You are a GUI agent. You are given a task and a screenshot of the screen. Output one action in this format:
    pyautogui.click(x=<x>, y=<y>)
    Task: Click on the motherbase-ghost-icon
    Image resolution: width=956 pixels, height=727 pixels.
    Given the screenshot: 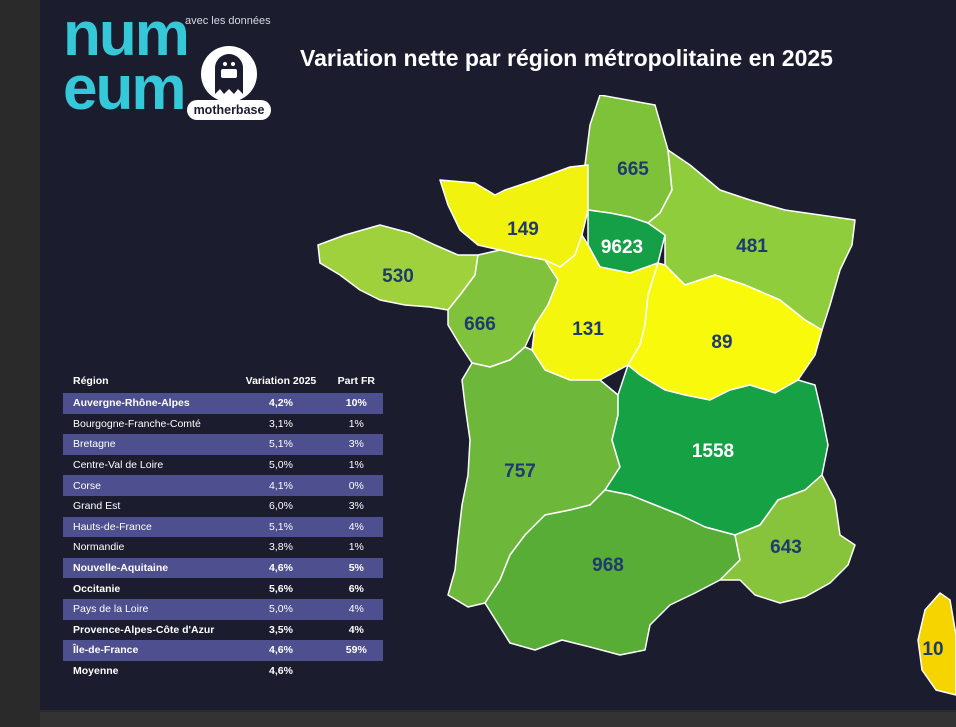 What is the action you would take?
    pyautogui.click(x=229, y=74)
    